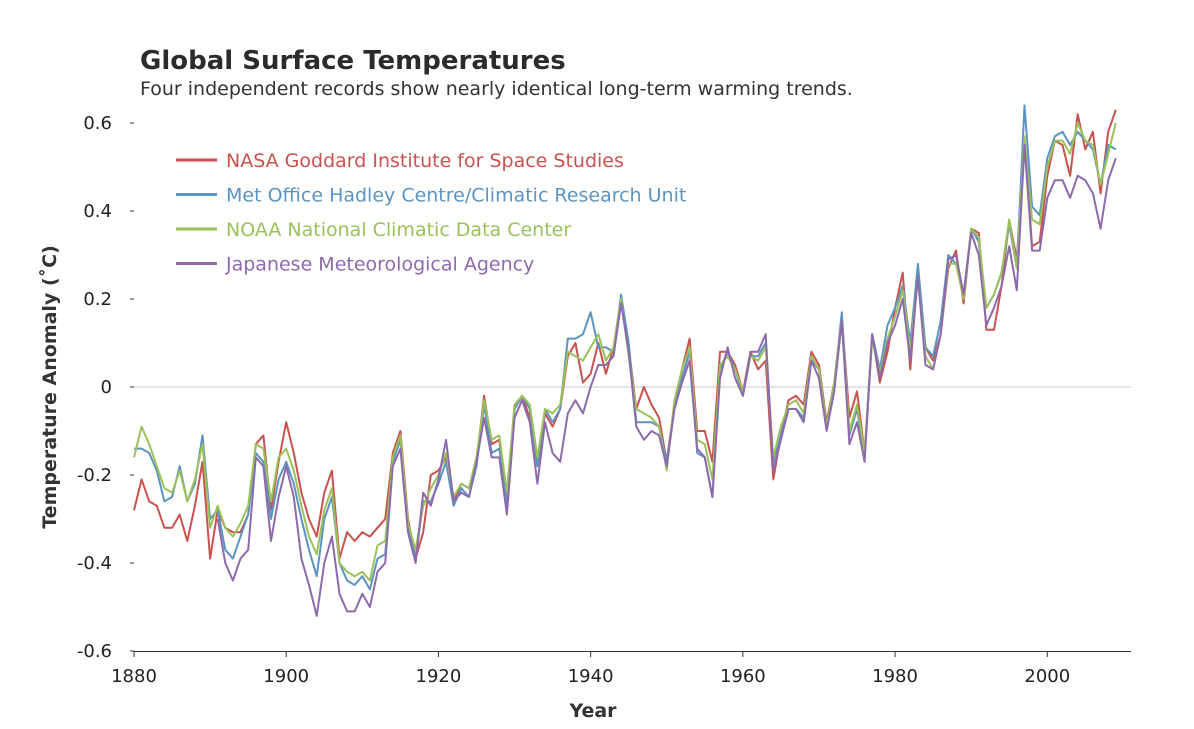  Describe the element at coordinates (94, 475) in the screenshot. I see `y-tick-label: -0.2` at that location.